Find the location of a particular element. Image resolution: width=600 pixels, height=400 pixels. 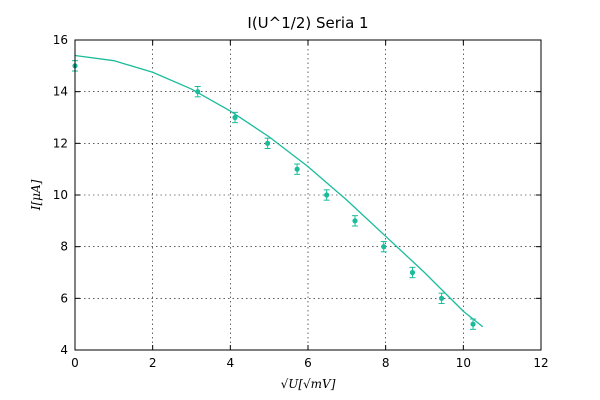

y-axis-label: I[μA] is located at coordinates (36, 195).